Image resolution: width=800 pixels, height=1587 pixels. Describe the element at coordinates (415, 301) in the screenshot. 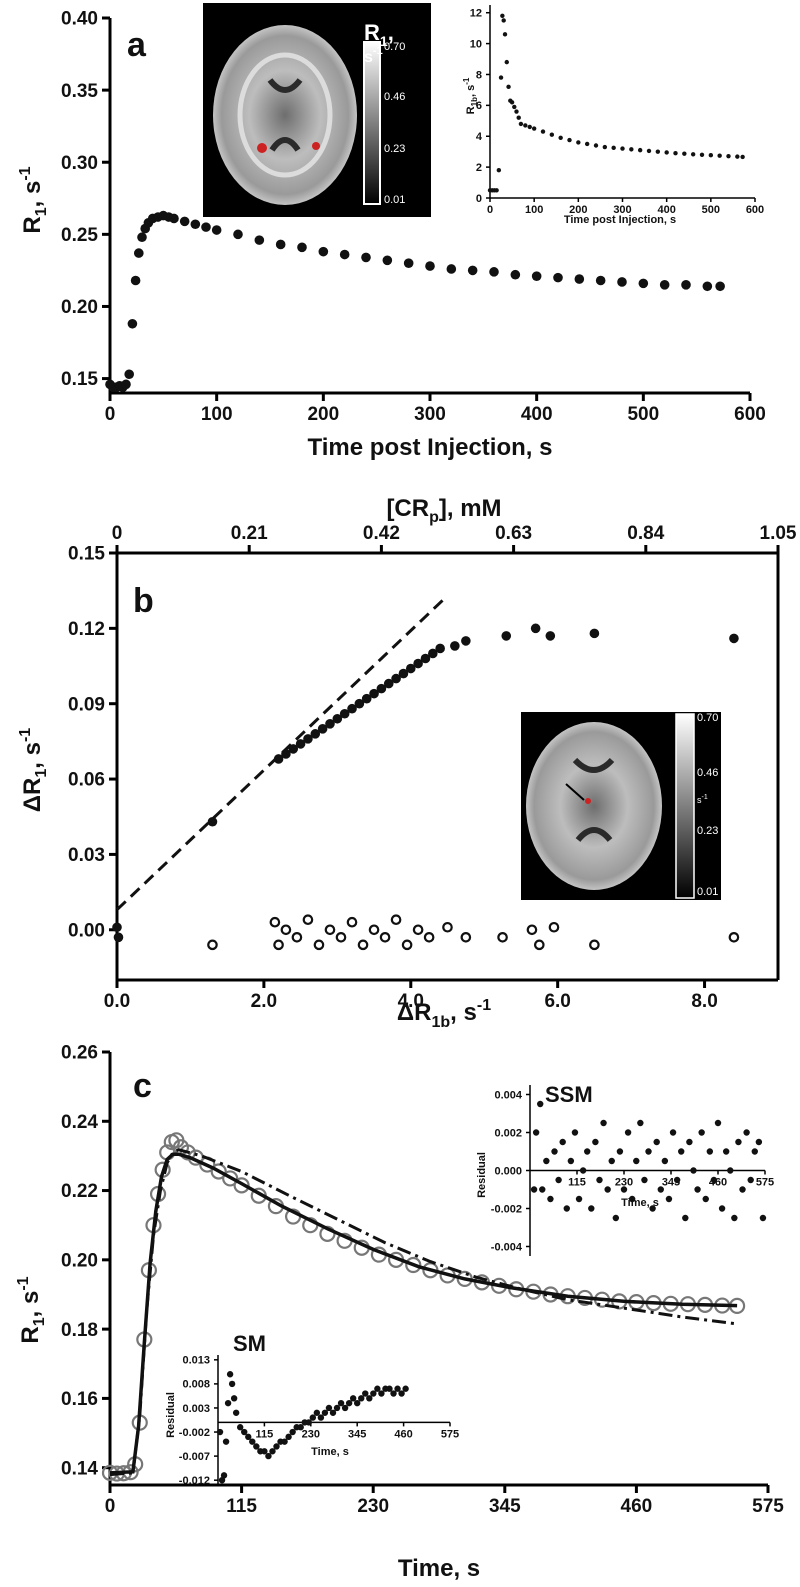

I see `panel-a-data-series` at that location.